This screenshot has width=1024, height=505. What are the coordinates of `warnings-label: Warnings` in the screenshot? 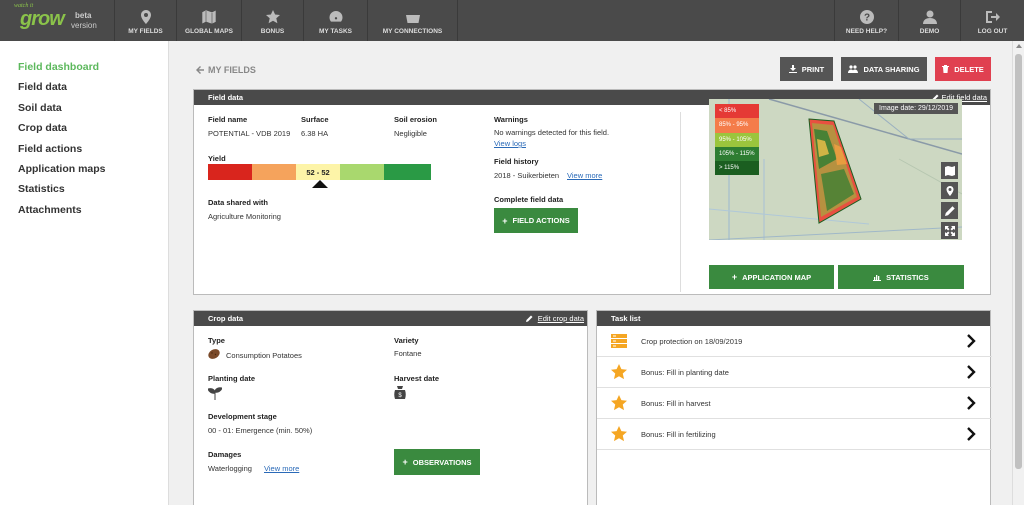 It's located at (511, 119).